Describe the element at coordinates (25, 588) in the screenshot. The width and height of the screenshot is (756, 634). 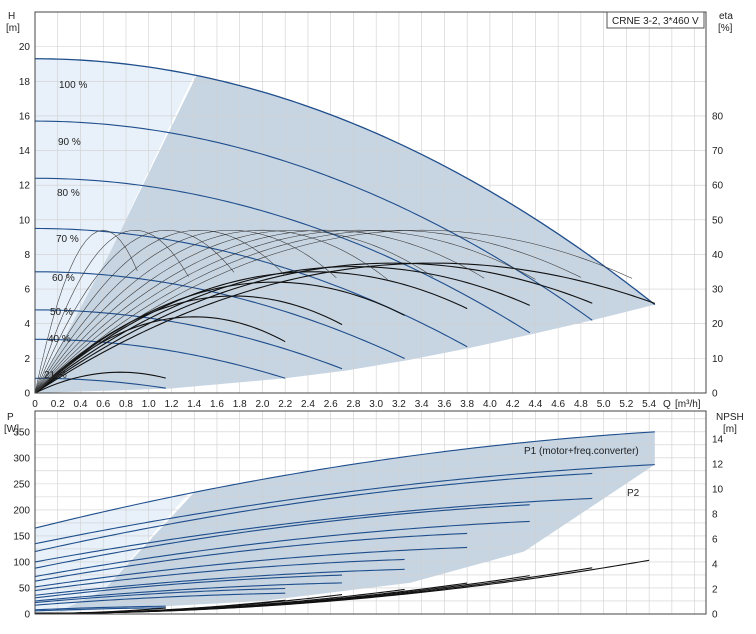
I see `y-tick-label-bottom: 50` at that location.